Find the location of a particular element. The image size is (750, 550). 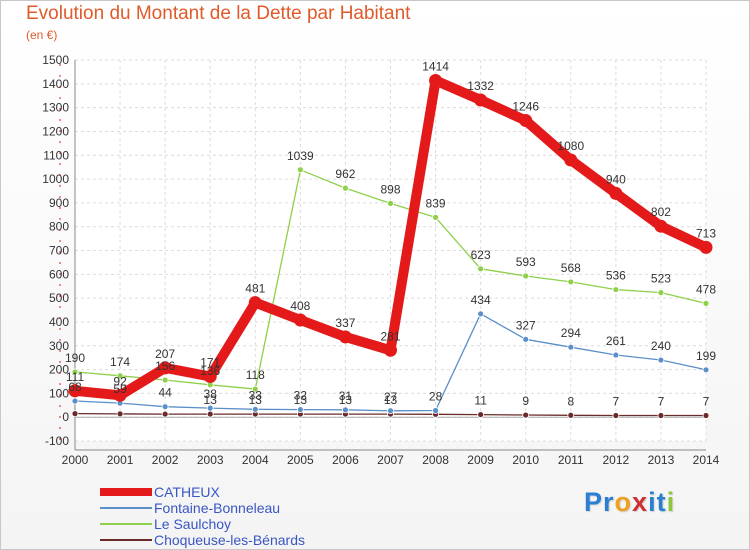

y-tick-label: 800 is located at coordinates (59, 227).